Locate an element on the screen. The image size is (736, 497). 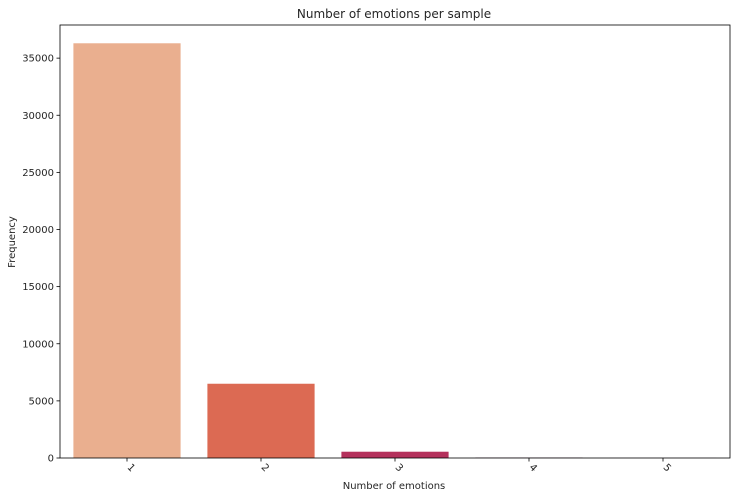
y-tick-label: 35000 is located at coordinates (38, 59).